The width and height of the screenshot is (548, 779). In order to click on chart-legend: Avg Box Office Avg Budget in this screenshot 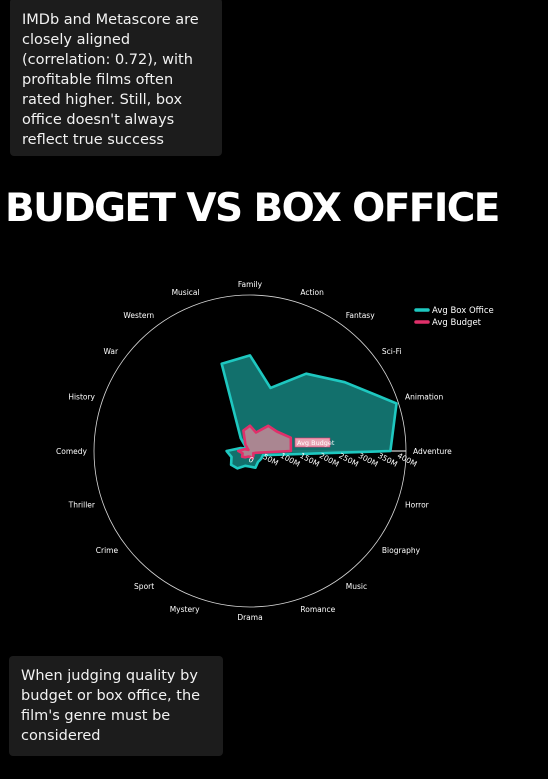, I will do `click(454, 317)`.